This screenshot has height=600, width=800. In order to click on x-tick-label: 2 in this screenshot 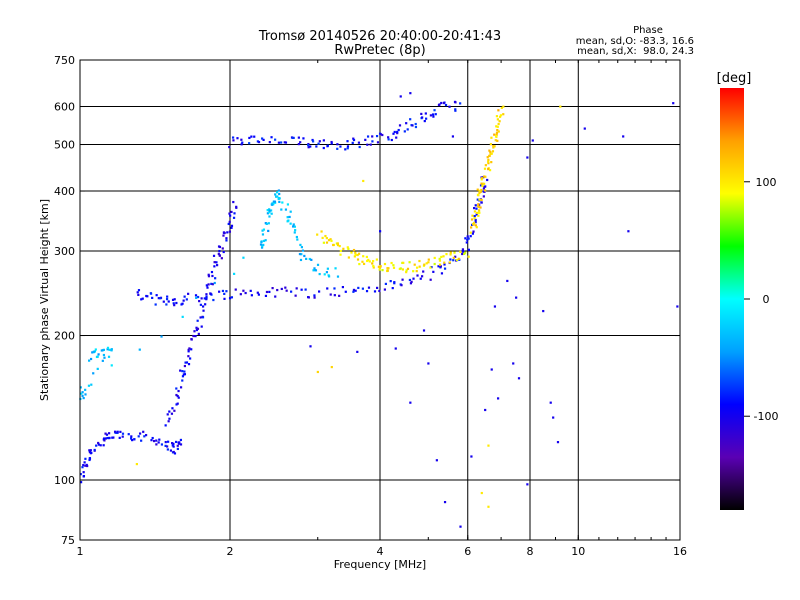, I will do `click(230, 551)`.